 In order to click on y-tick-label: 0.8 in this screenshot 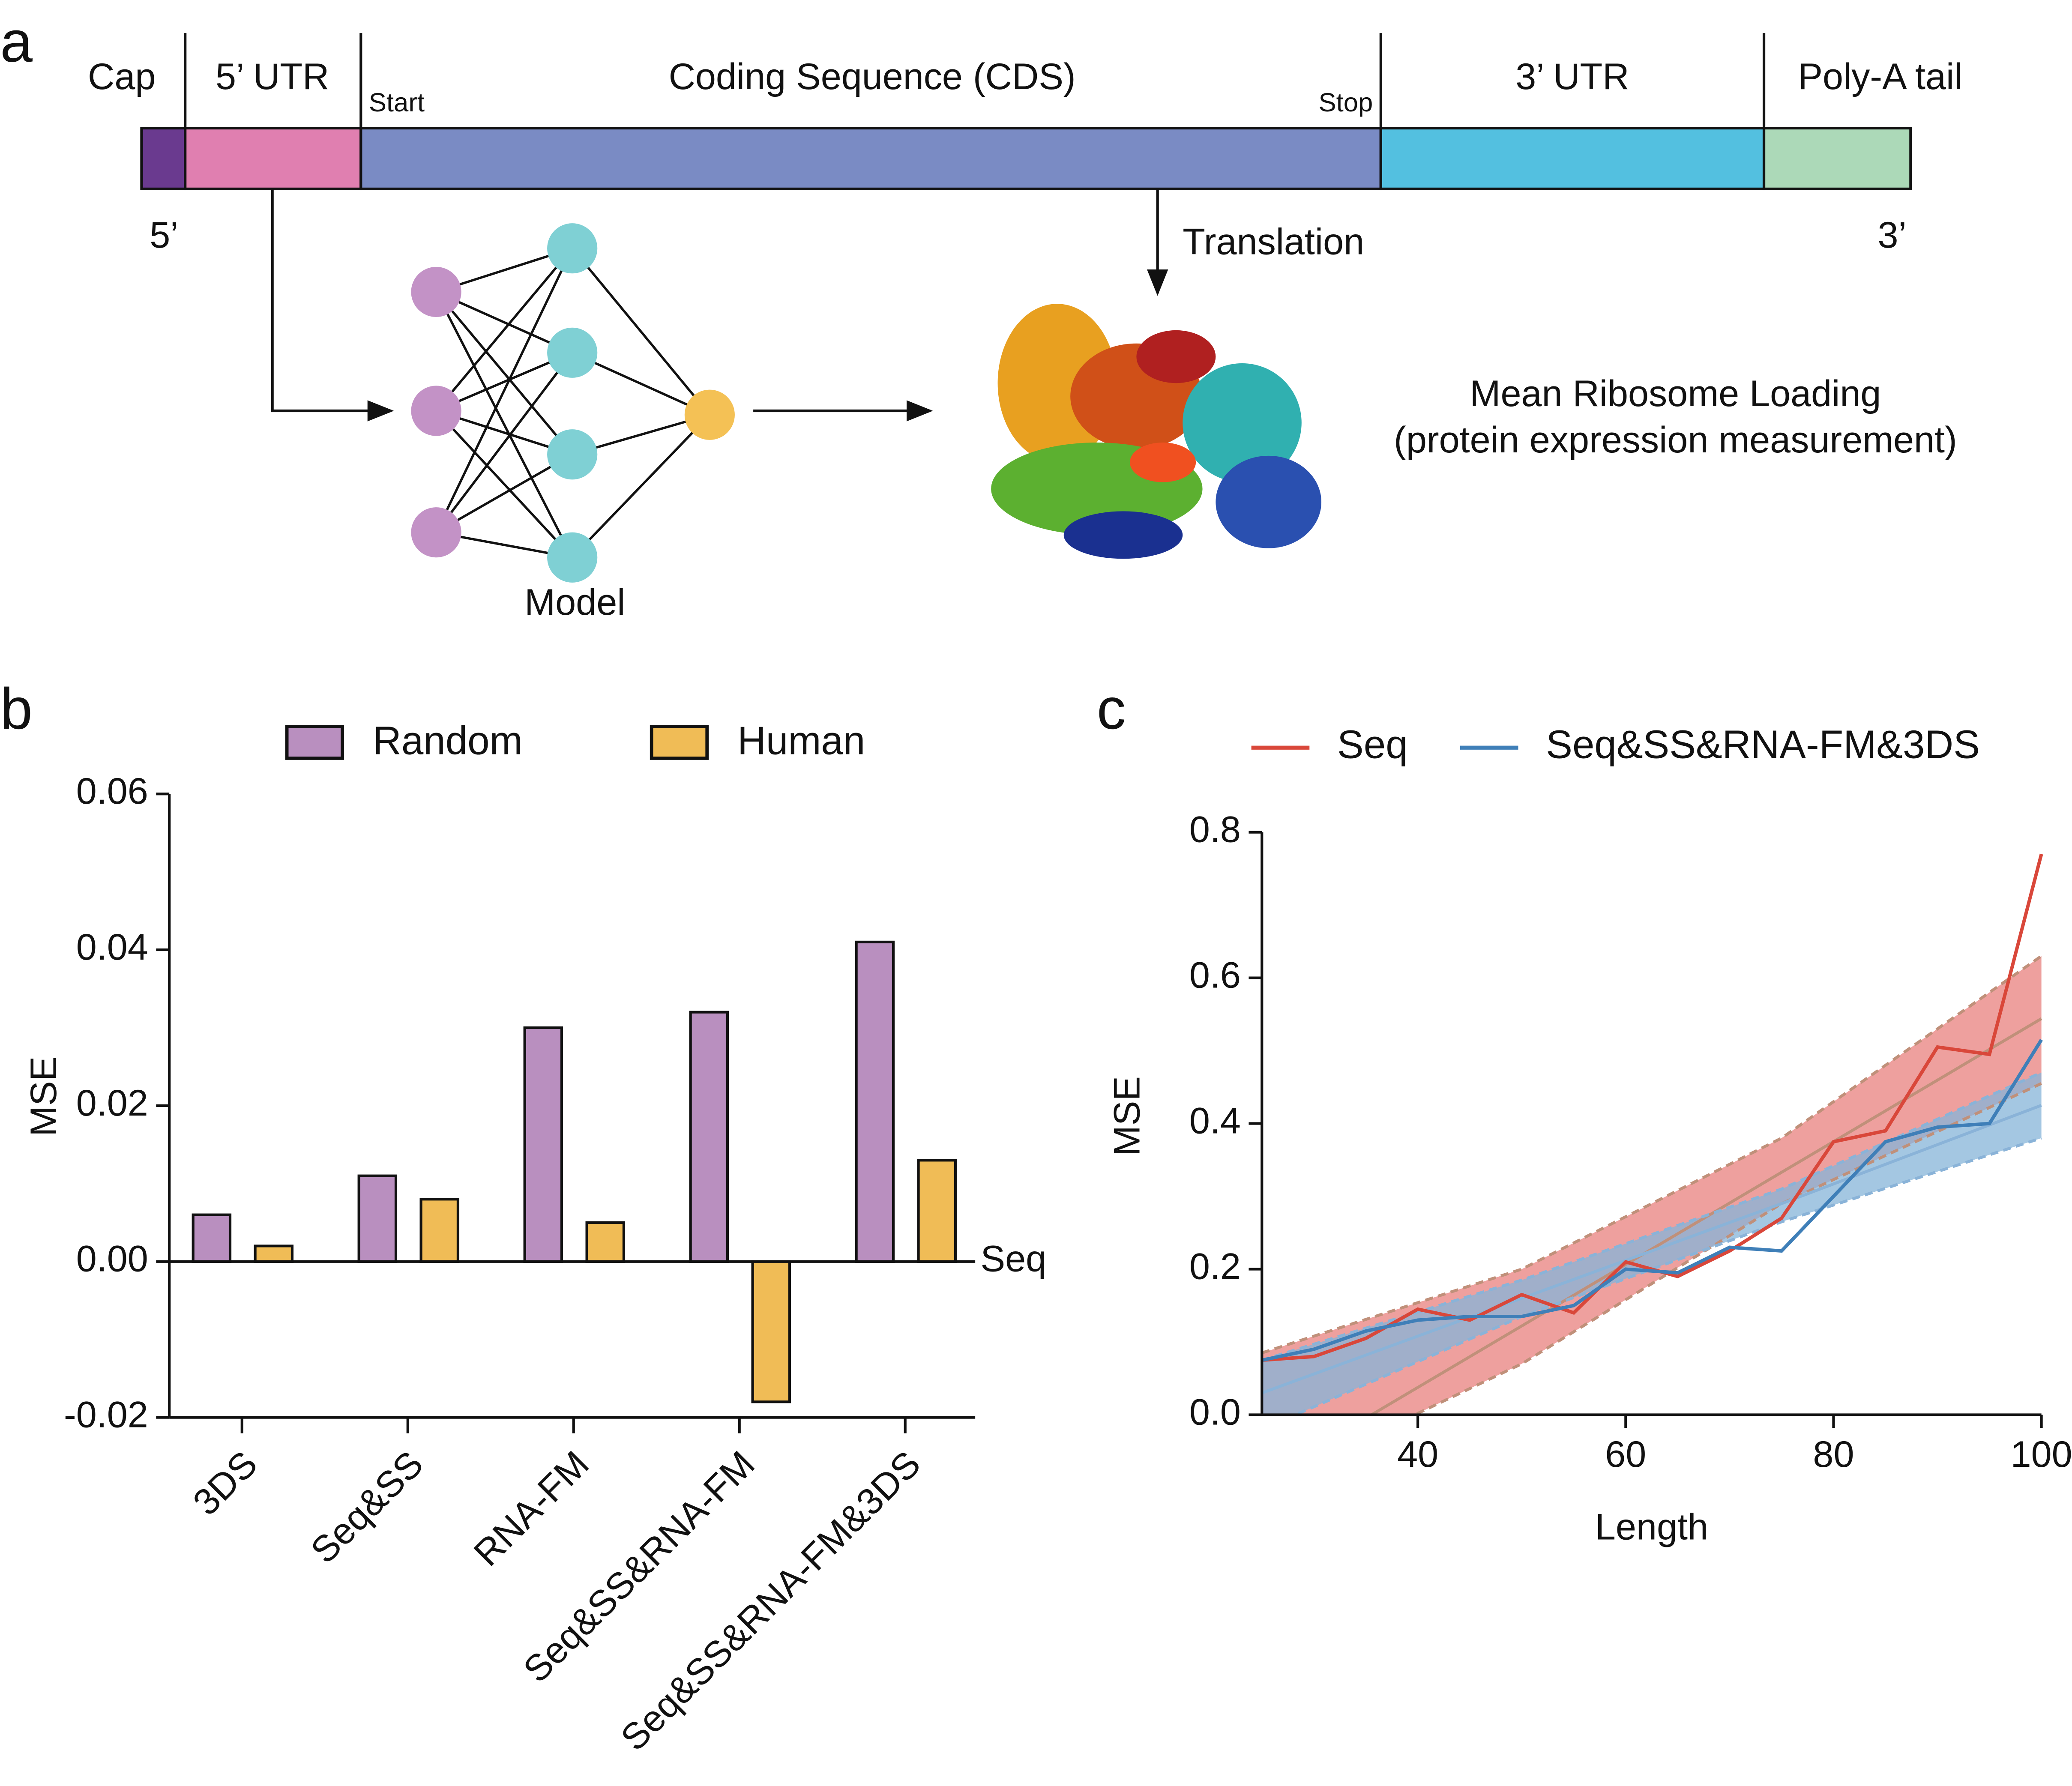, I will do `click(1215, 829)`.